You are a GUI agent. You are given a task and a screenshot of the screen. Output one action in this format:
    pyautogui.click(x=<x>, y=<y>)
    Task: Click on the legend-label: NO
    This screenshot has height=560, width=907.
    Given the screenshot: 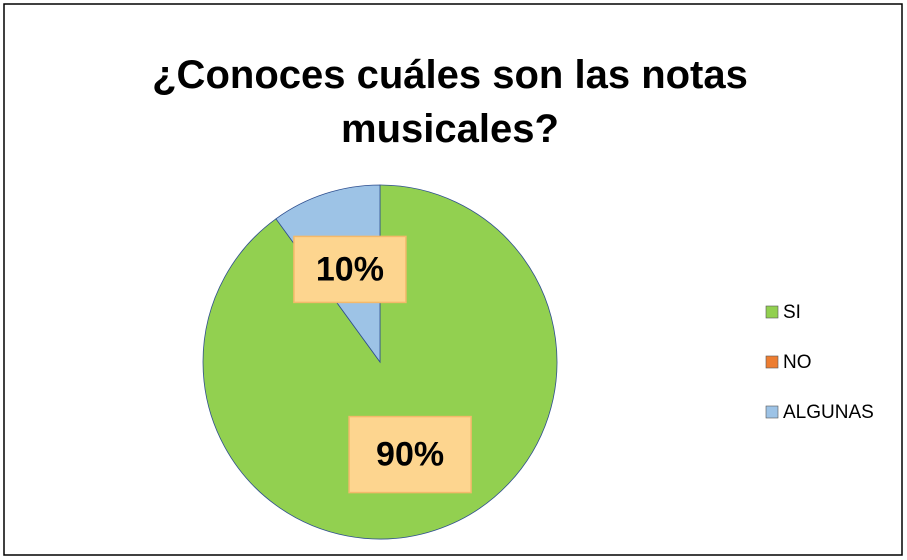 What is the action you would take?
    pyautogui.click(x=797, y=362)
    